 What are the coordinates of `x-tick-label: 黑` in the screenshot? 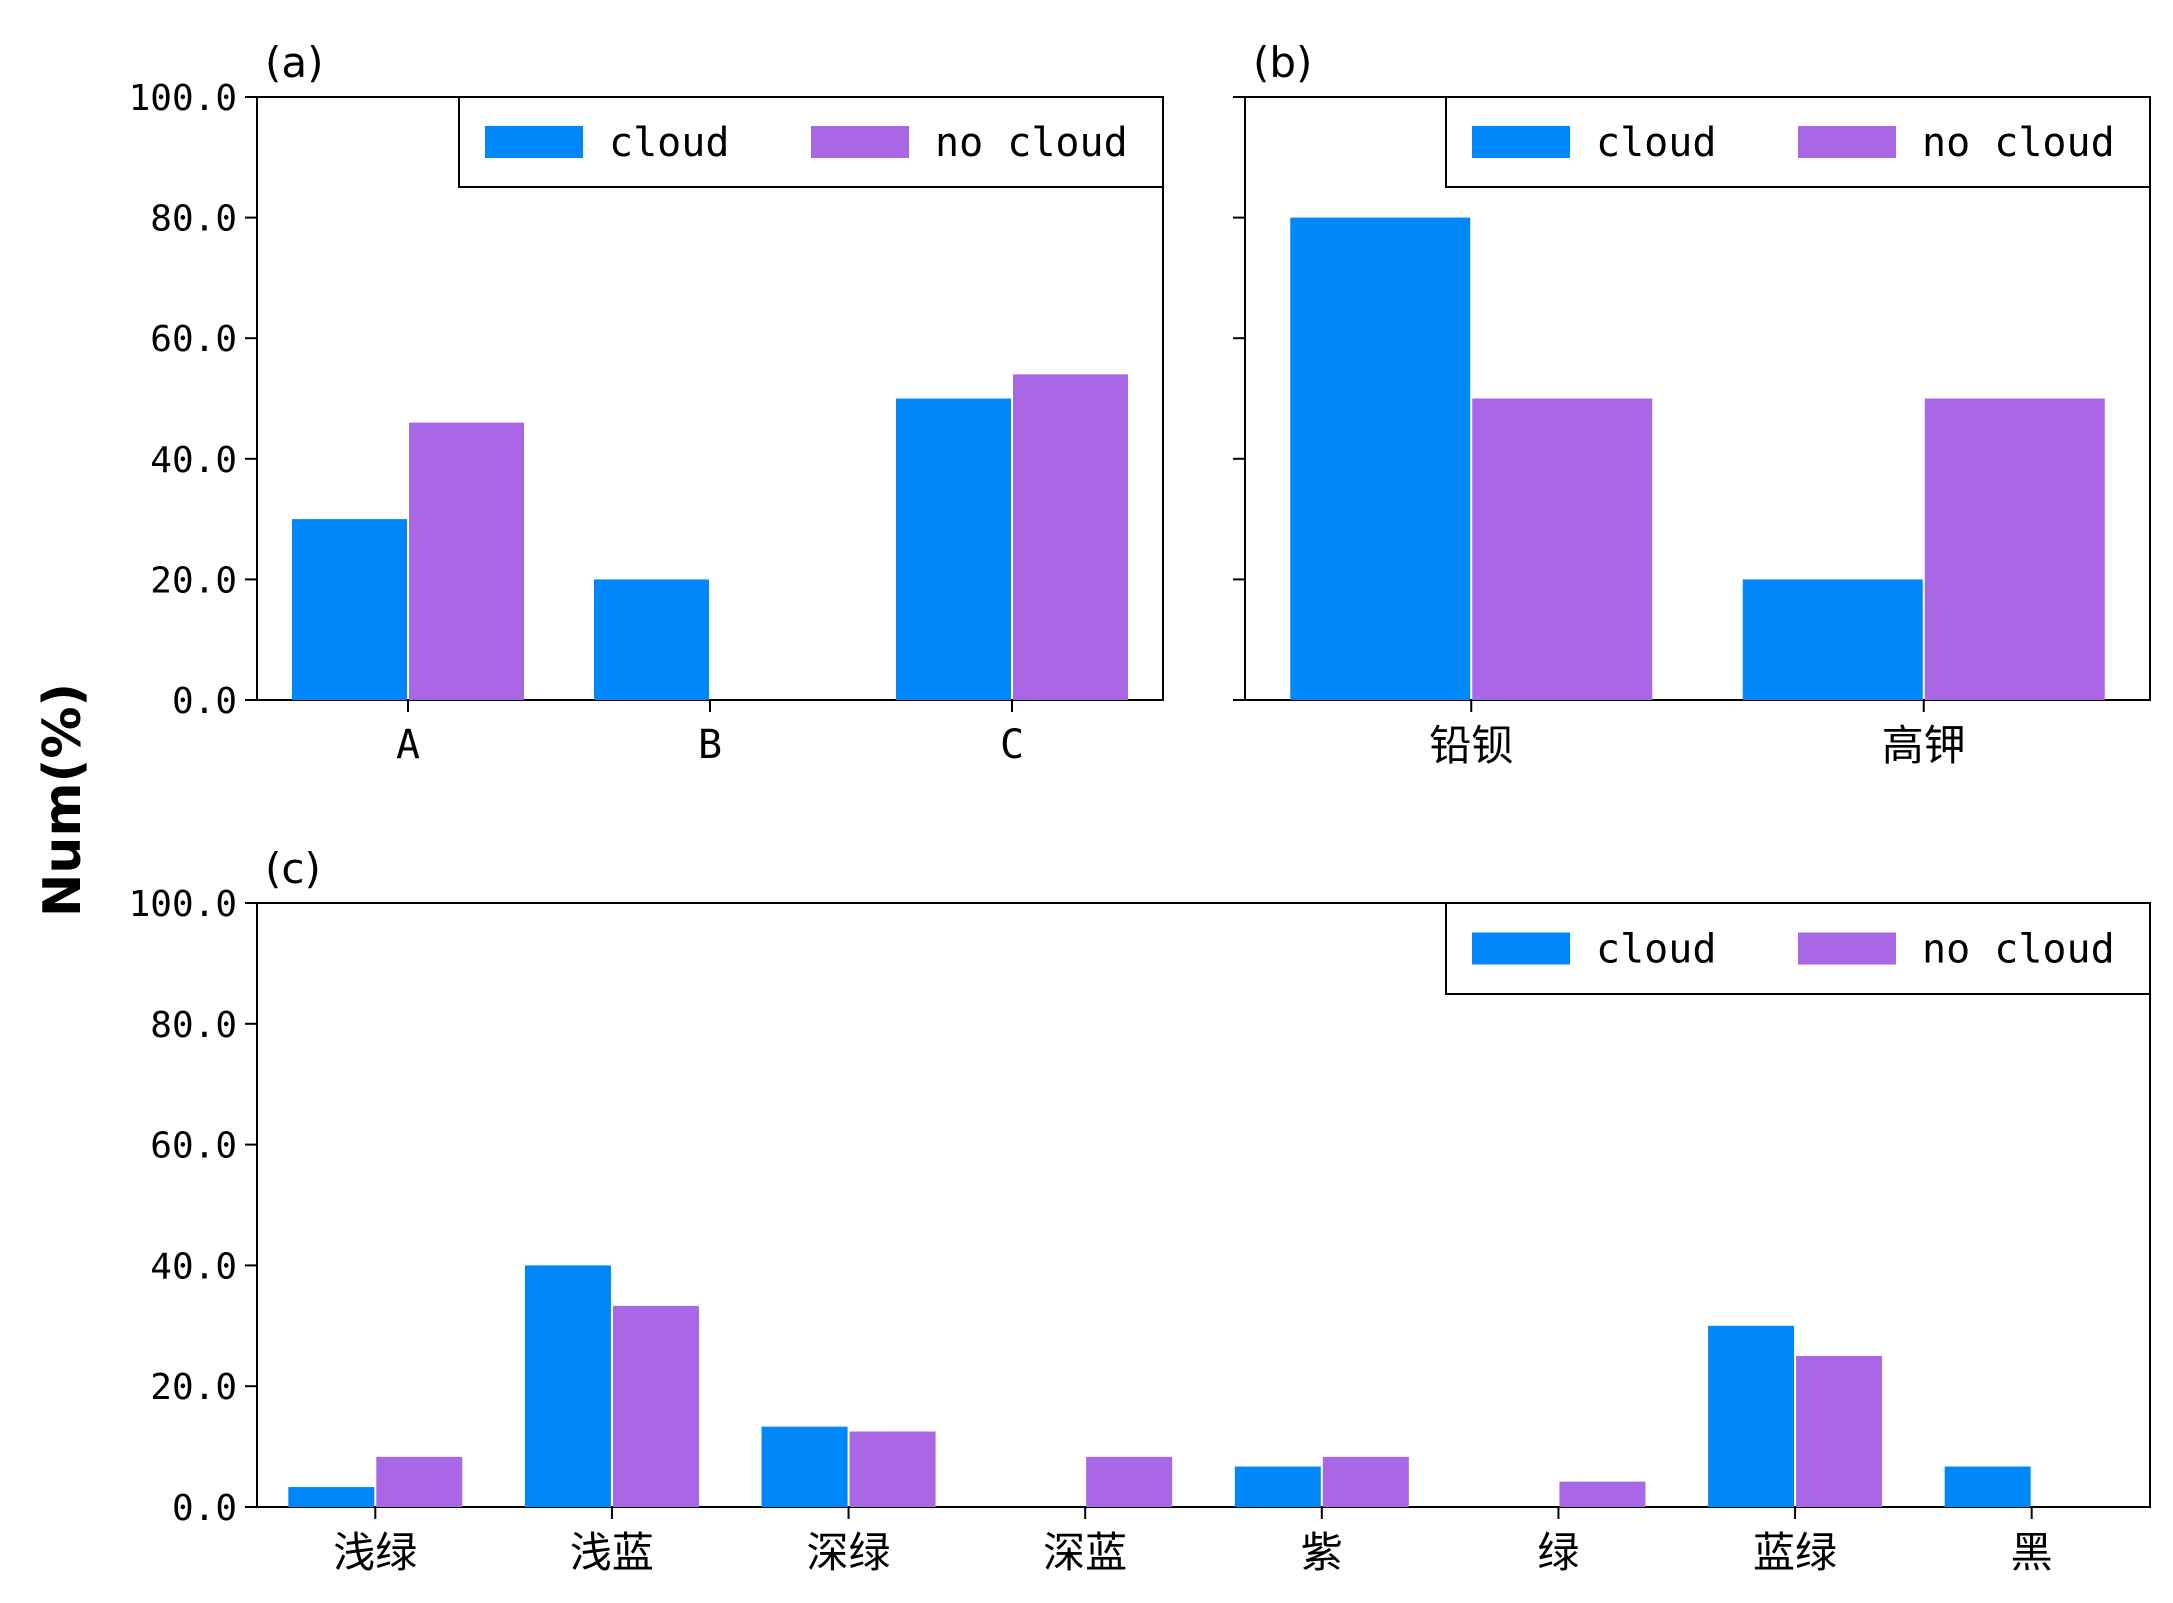 It's located at (2032, 1552).